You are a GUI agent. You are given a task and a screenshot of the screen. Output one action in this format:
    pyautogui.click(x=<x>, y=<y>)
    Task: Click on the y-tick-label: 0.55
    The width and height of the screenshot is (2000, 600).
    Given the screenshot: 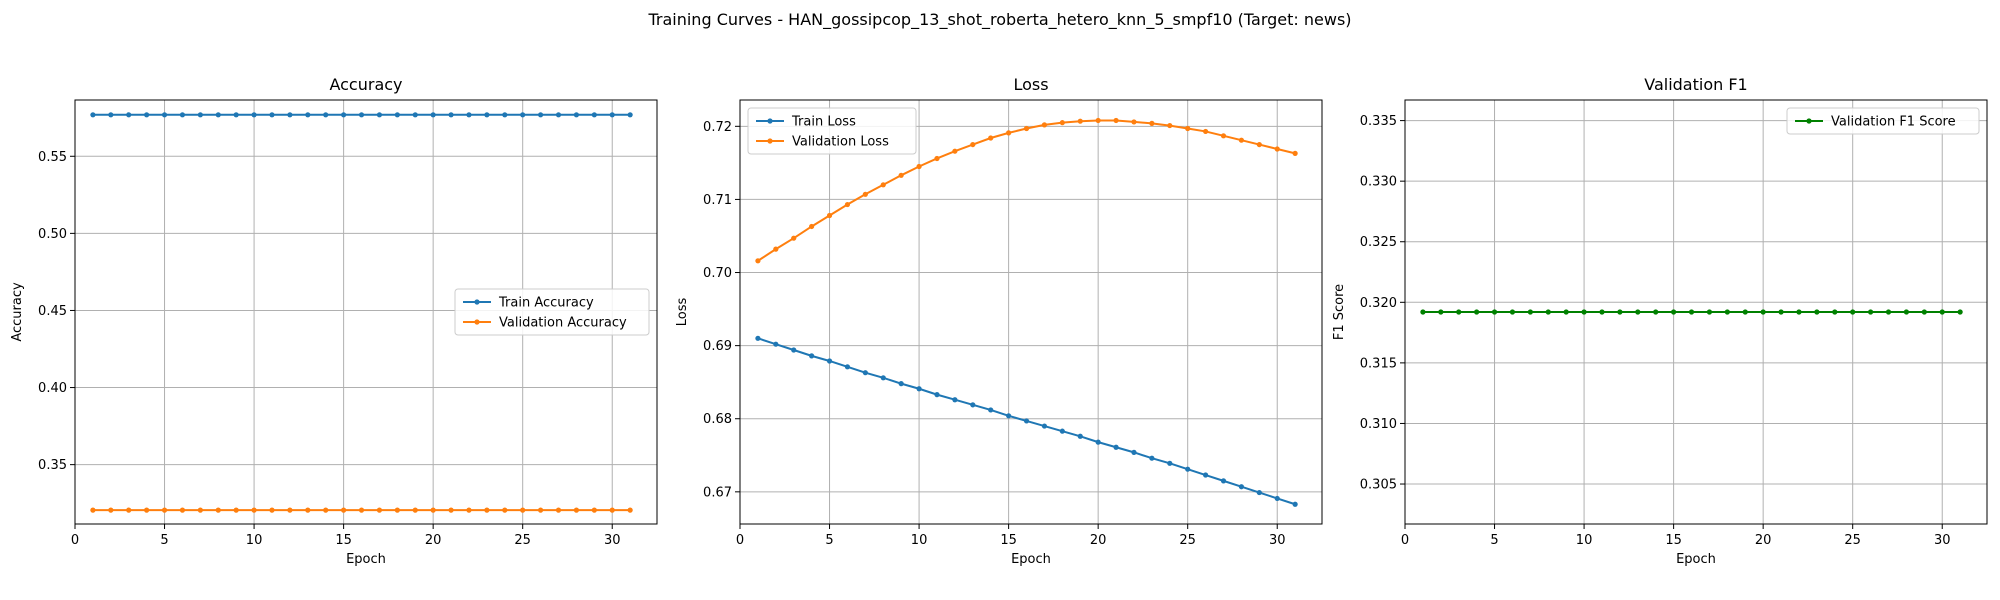 What is the action you would take?
    pyautogui.click(x=52, y=157)
    